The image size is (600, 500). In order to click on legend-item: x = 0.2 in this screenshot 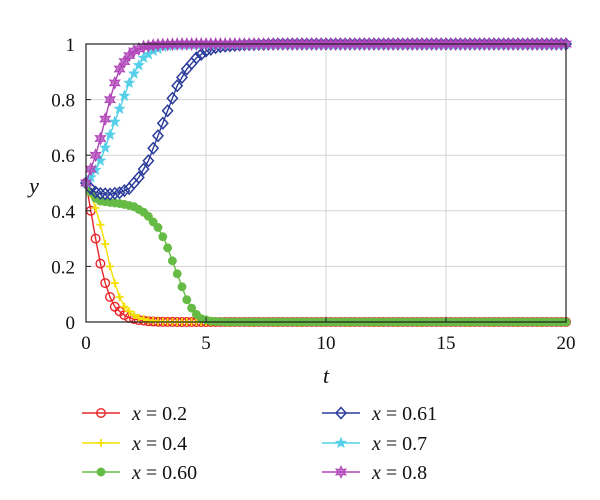, I will do `click(134, 414)`.